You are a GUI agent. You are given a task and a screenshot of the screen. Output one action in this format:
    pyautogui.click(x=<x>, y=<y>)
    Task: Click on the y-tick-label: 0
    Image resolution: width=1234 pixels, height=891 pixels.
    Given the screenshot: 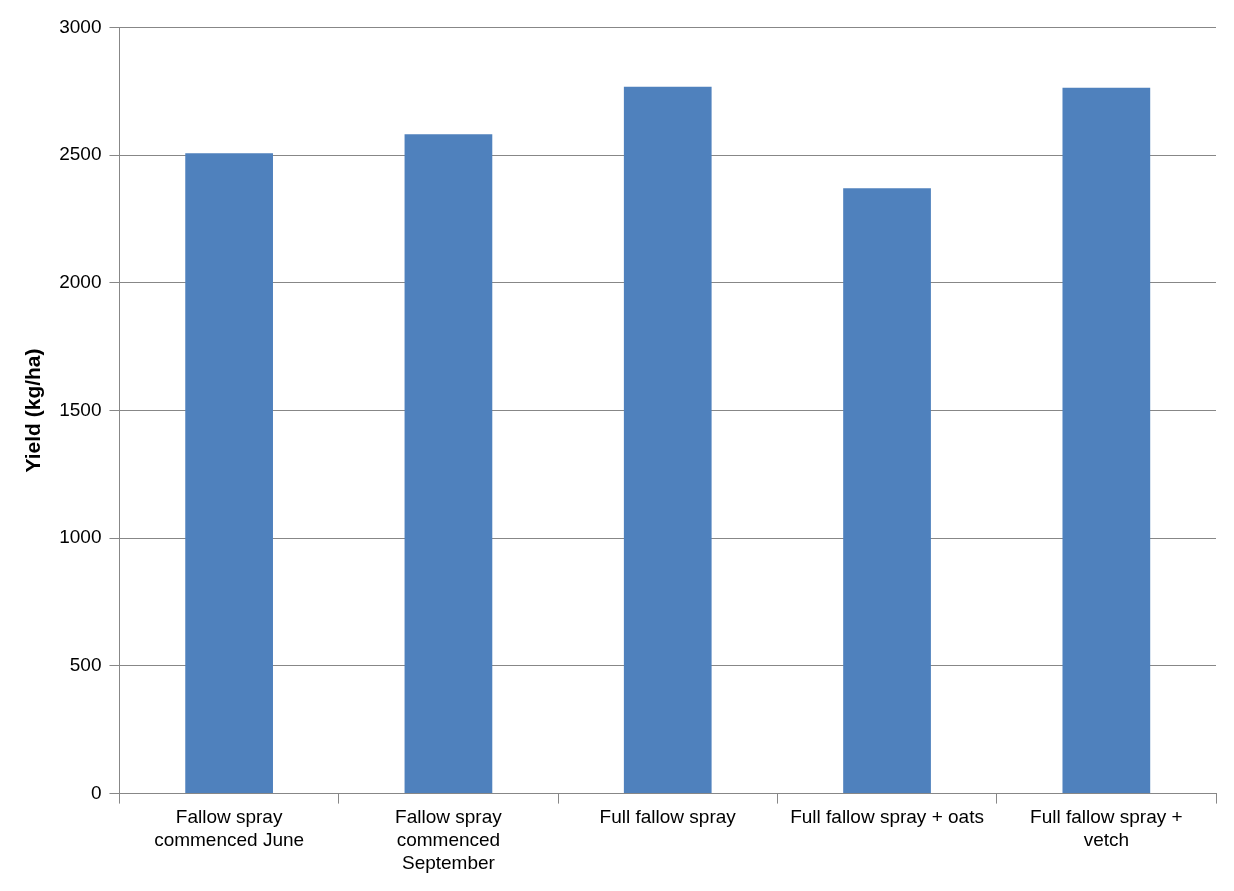 What is the action you would take?
    pyautogui.click(x=96, y=792)
    